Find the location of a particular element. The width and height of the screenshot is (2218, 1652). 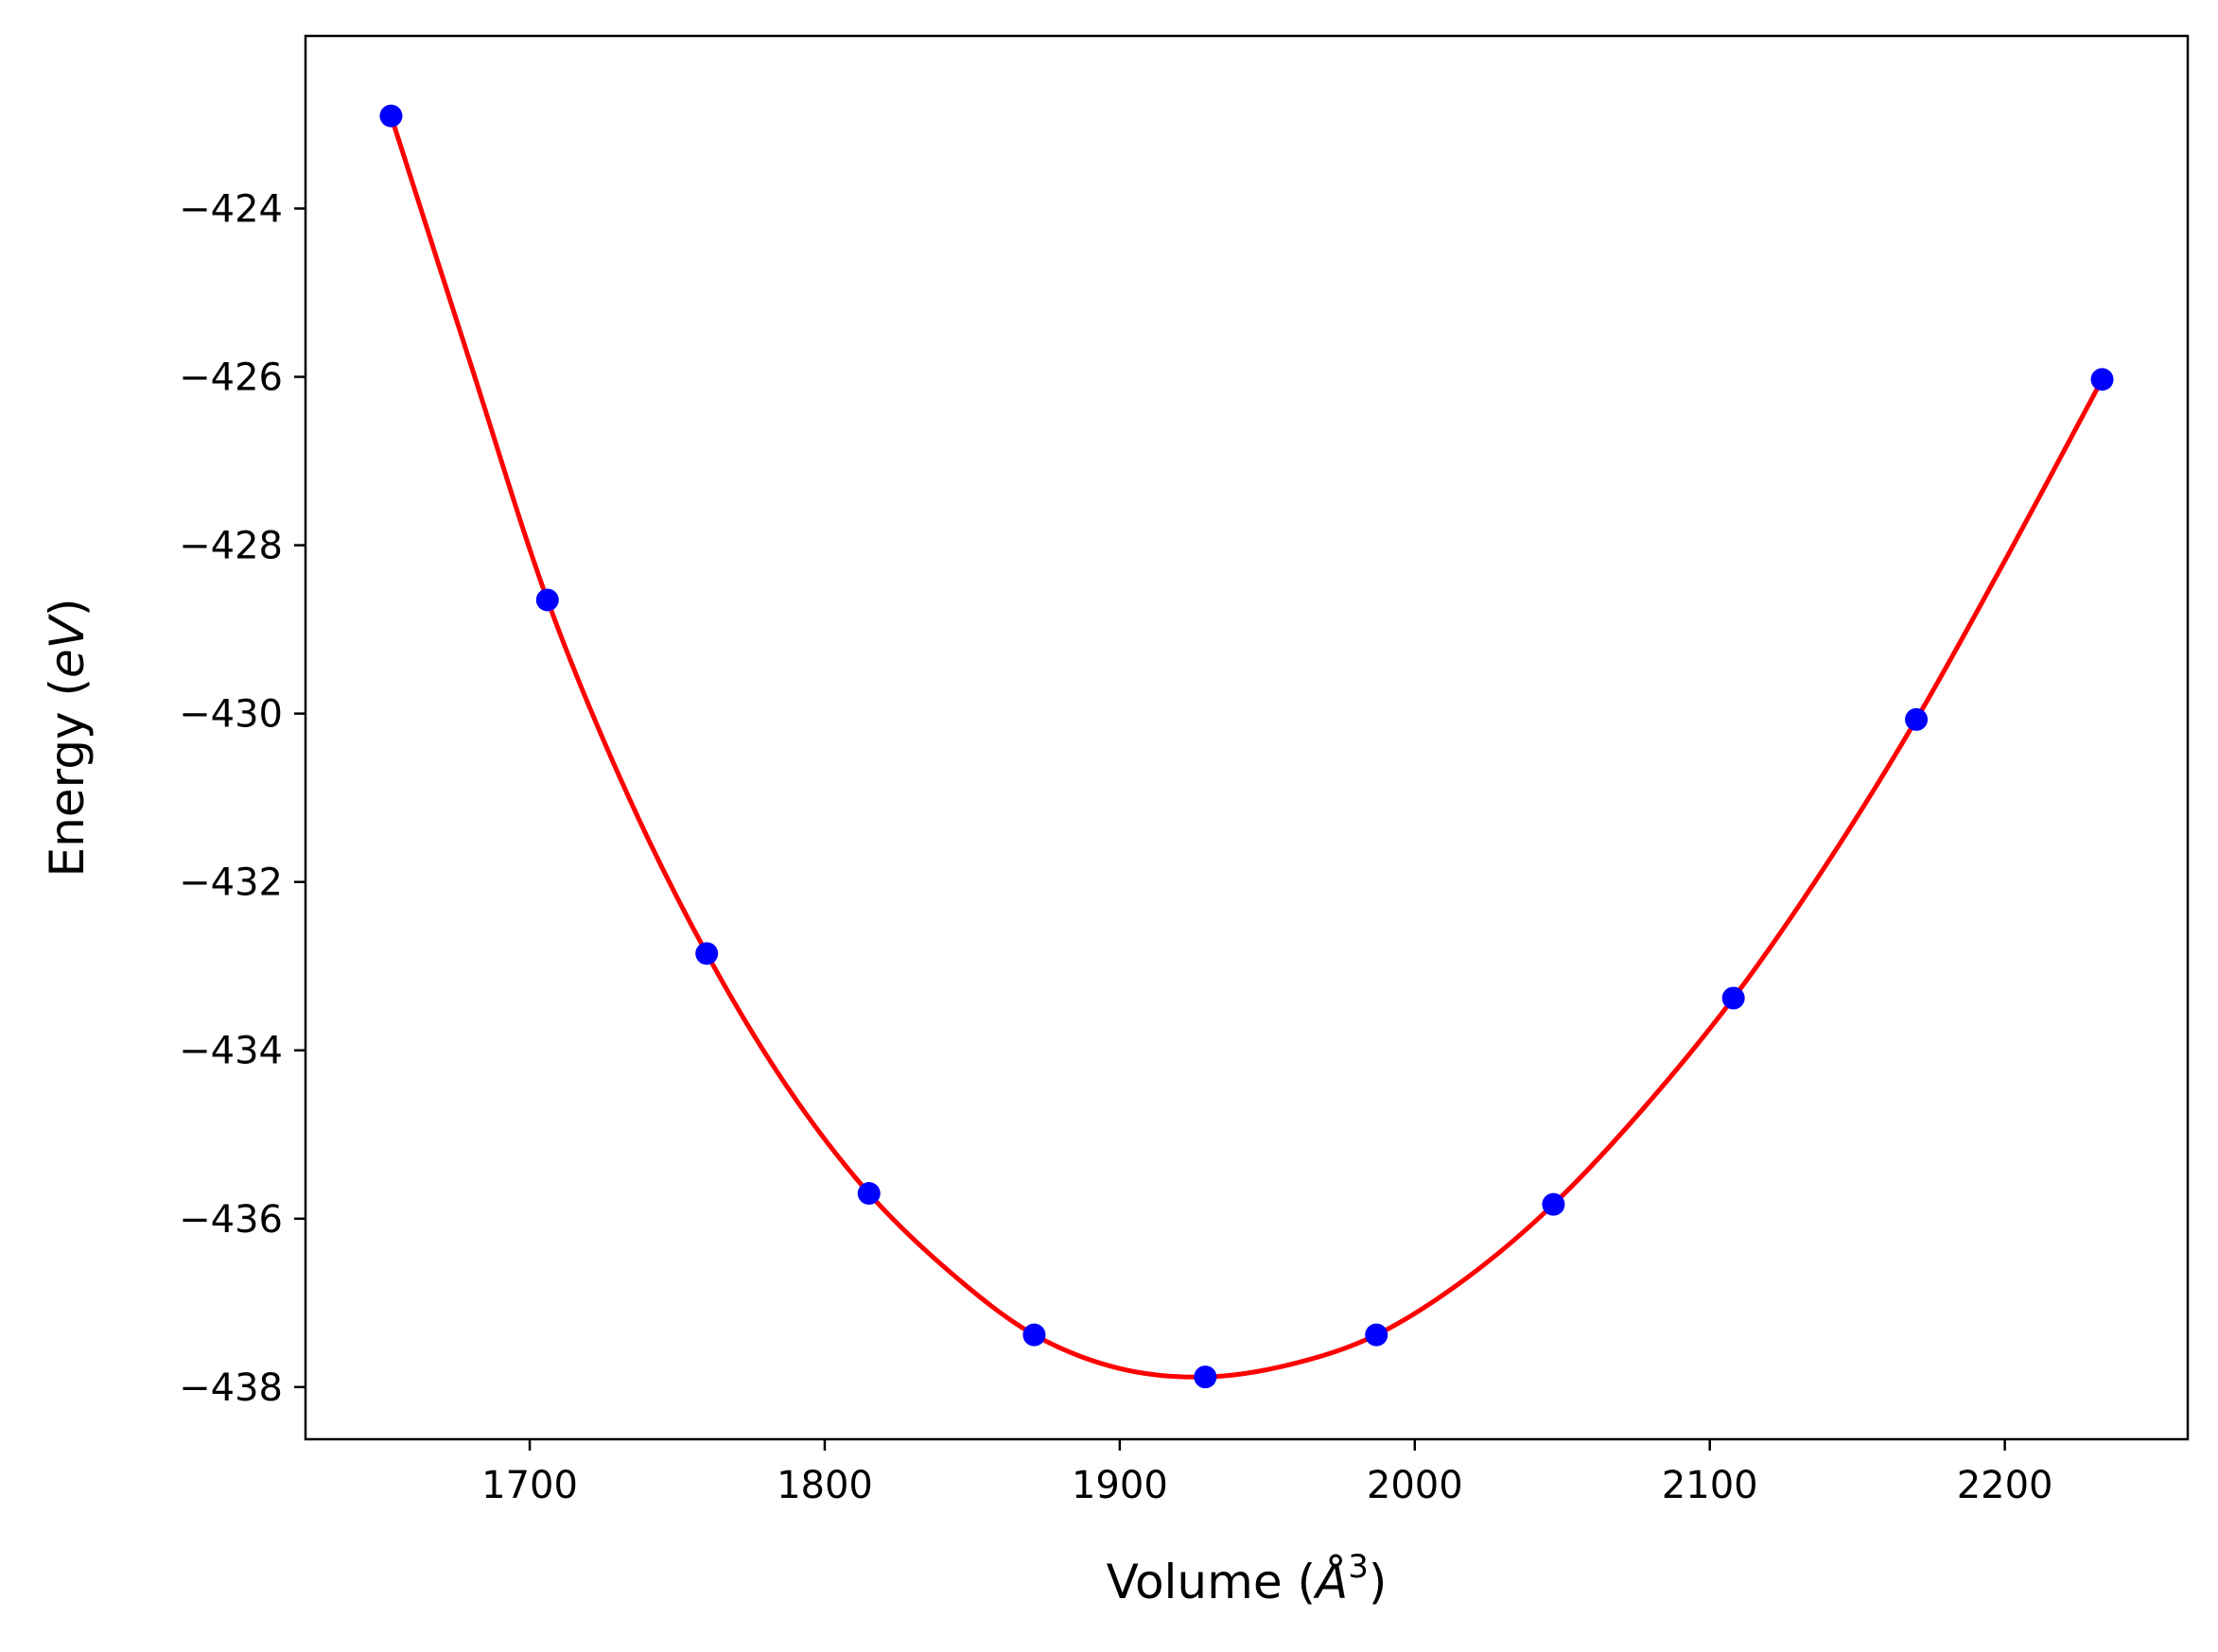

y-tick-label: −436 is located at coordinates (231, 1220).